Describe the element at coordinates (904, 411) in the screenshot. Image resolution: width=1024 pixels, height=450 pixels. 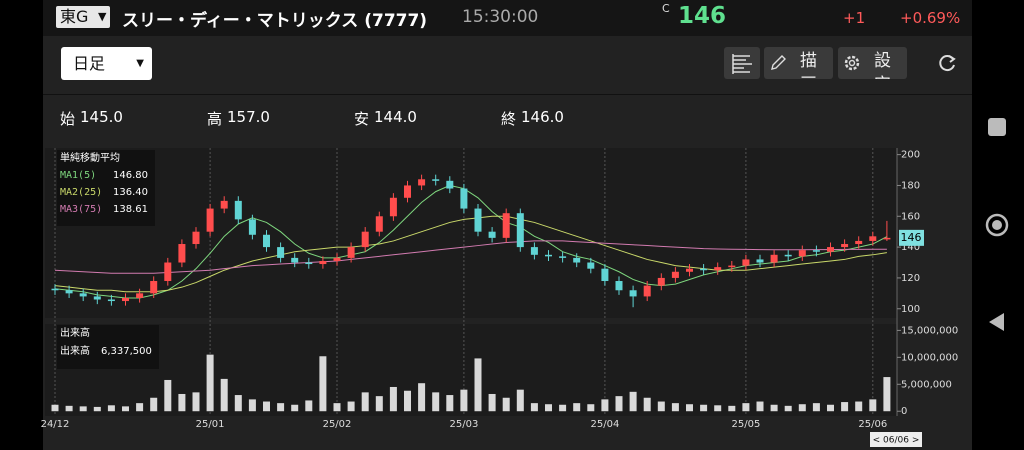
I see `y-tick-label: 0` at that location.